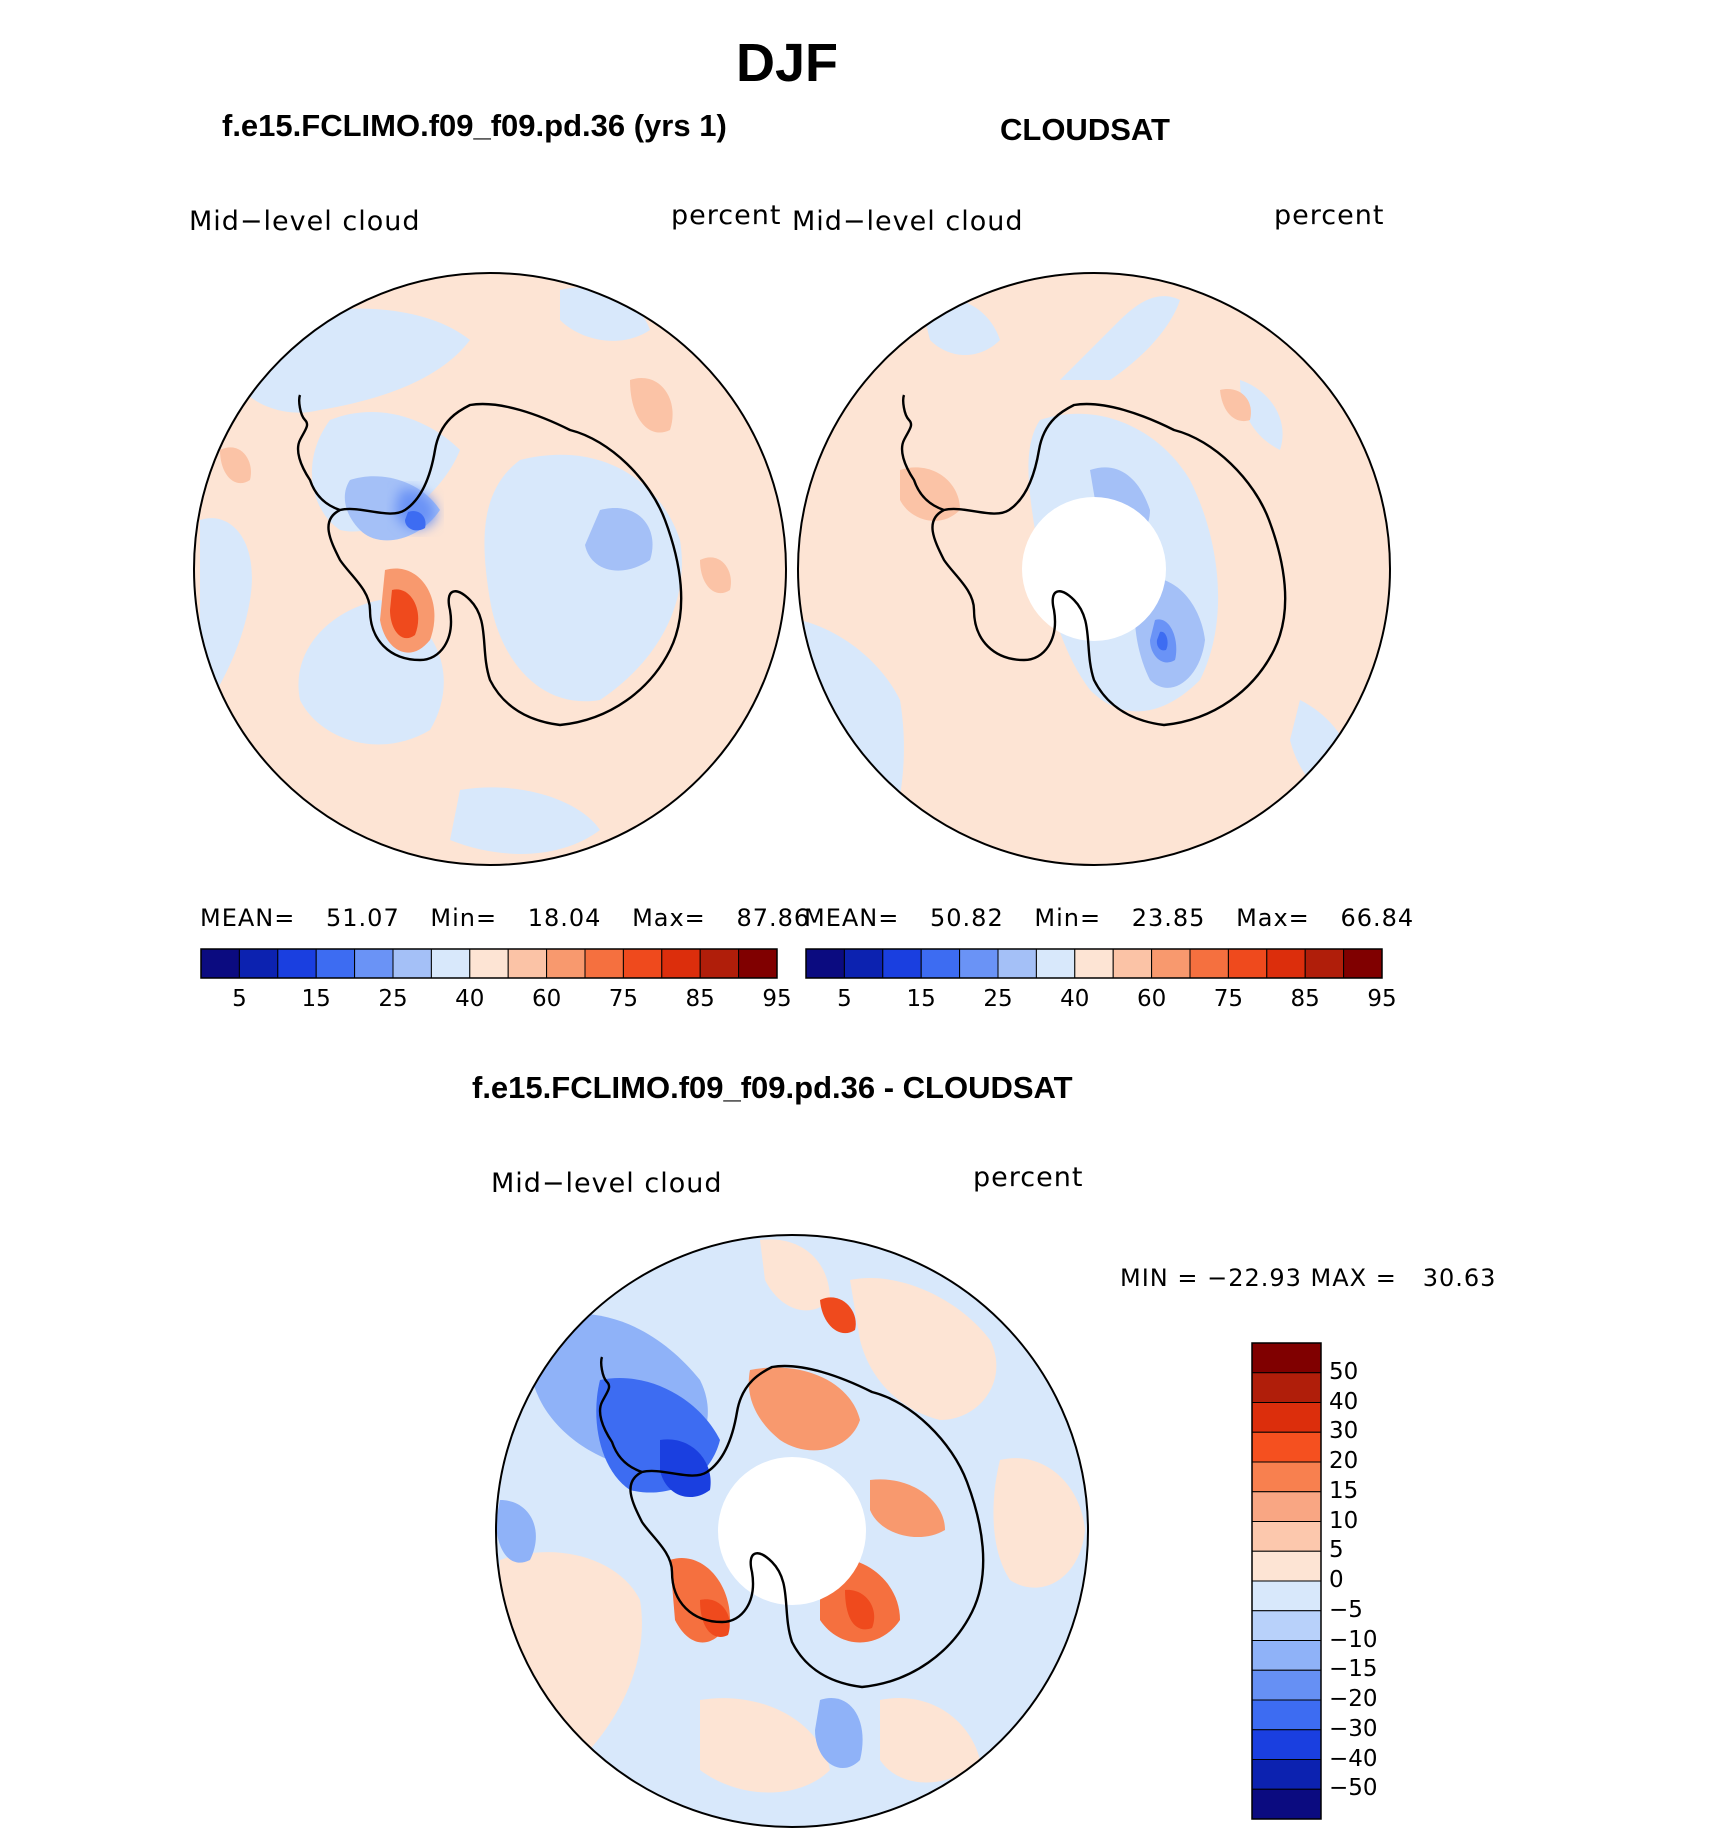 The height and width of the screenshot is (1839, 1710). Describe the element at coordinates (1151, 999) in the screenshot. I see `colorbar2-tick-label: 60` at that location.